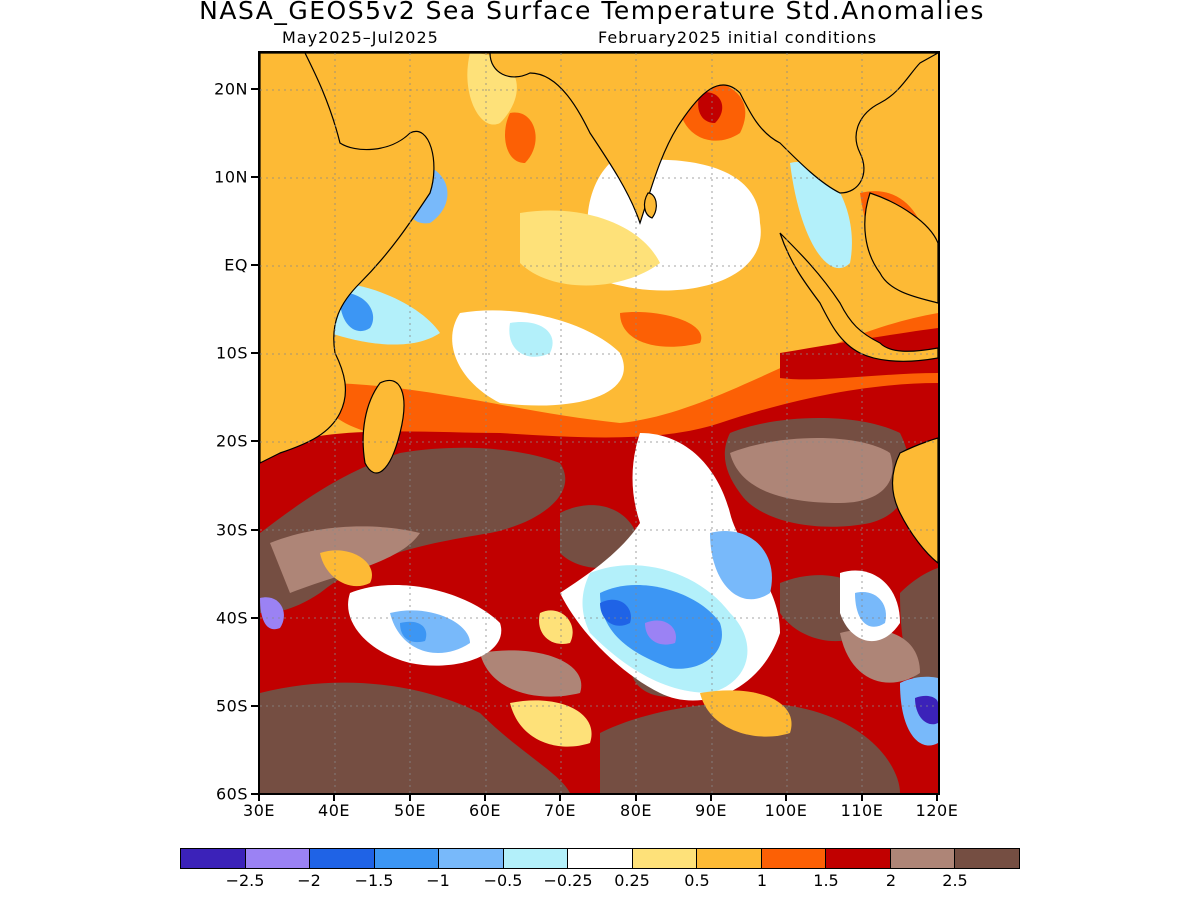 The image size is (1200, 900). Describe the element at coordinates (560, 810) in the screenshot. I see `lon-label: 70E` at that location.